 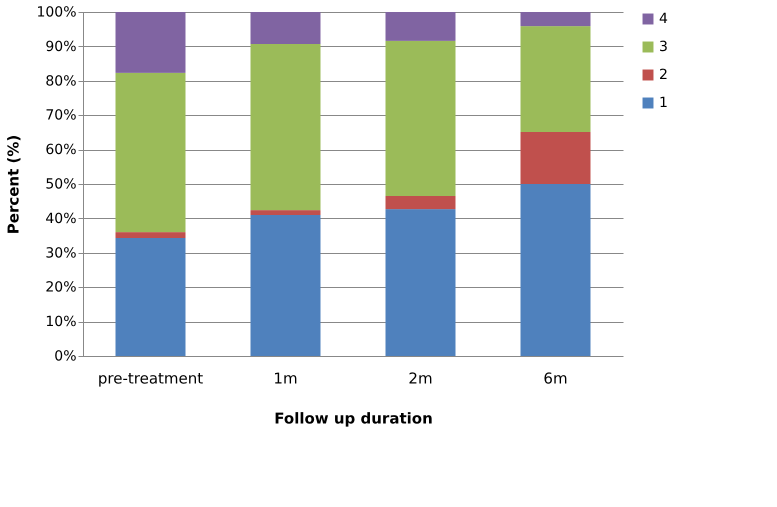 I want to click on y-tick-label: 10%, so click(x=60, y=322).